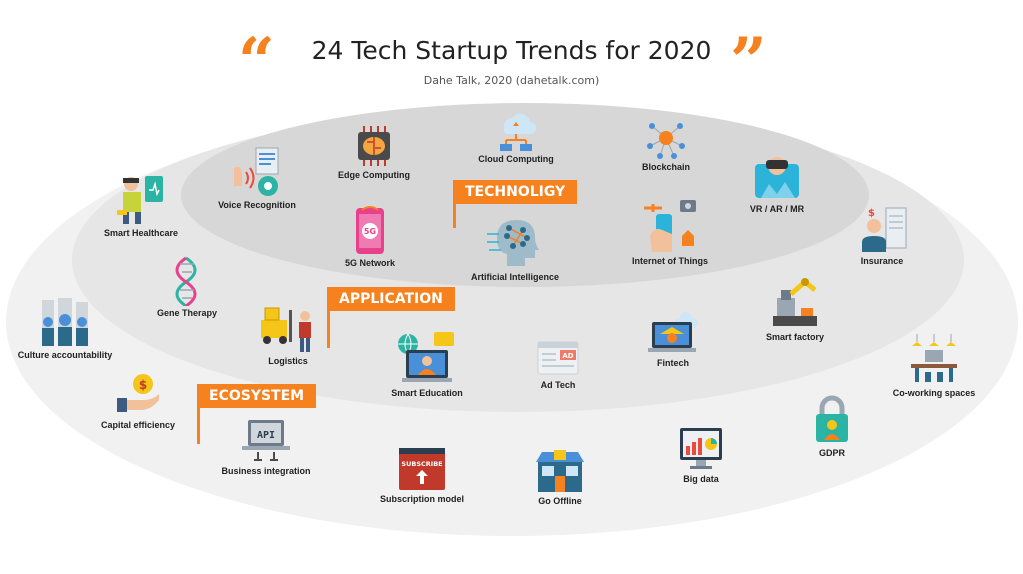 This screenshot has width=1023, height=574. I want to click on trend-insurance: $ Insurance, so click(882, 235).